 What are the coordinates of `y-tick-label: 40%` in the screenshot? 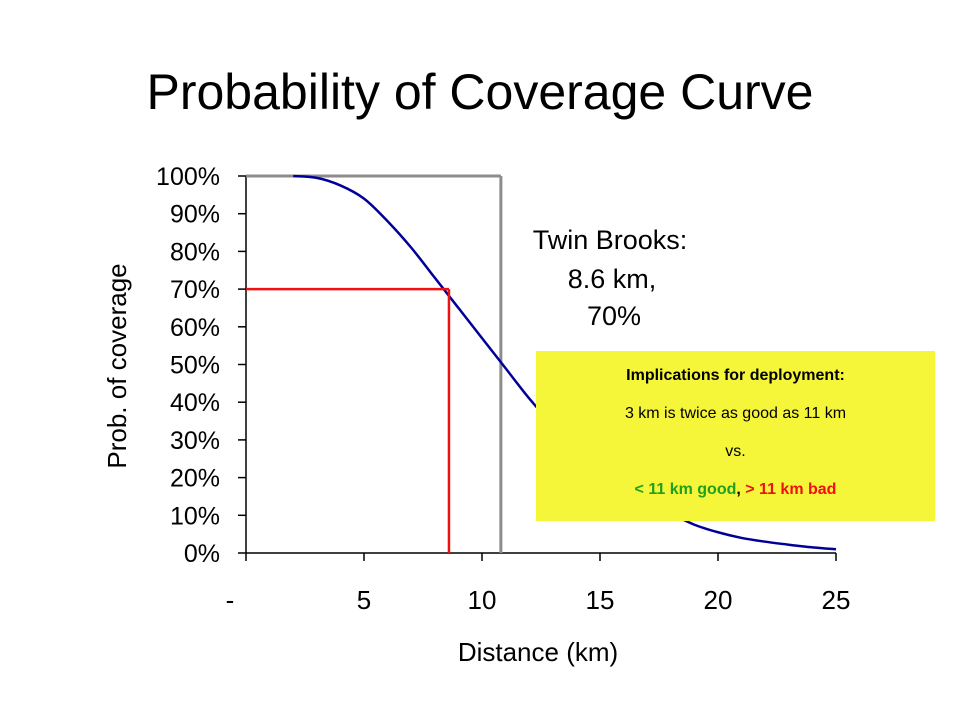 It's located at (195, 403).